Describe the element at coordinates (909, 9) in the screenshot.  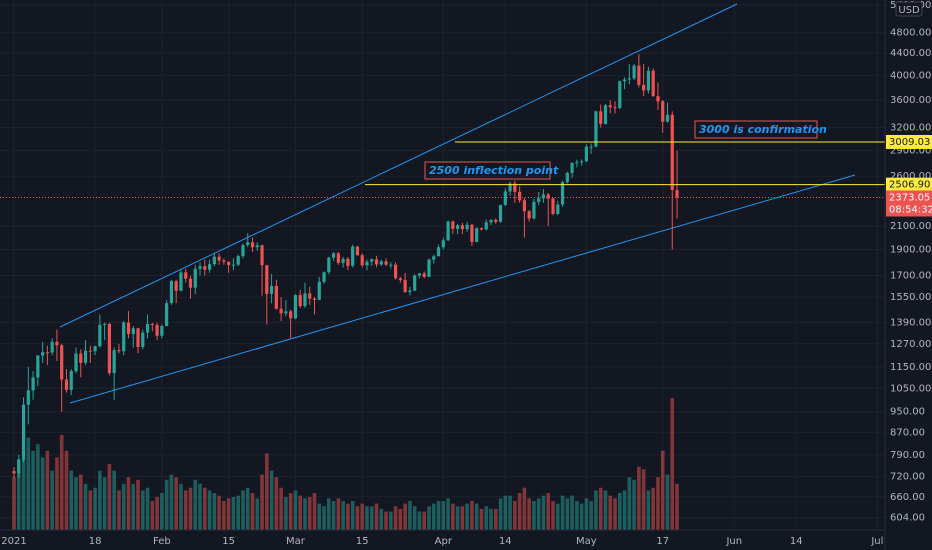
I see `currency-box` at that location.